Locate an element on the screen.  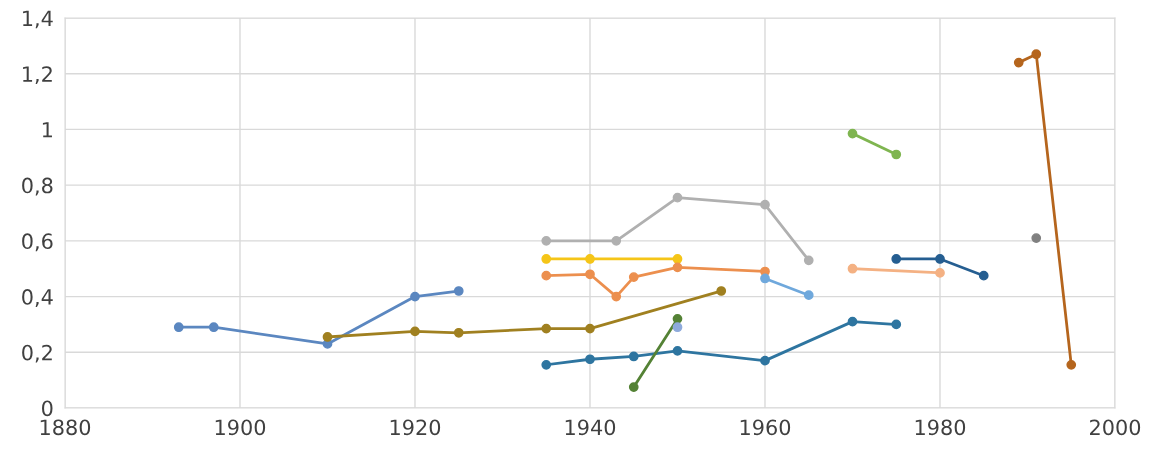
x-tick-label: 1940 is located at coordinates (590, 427).